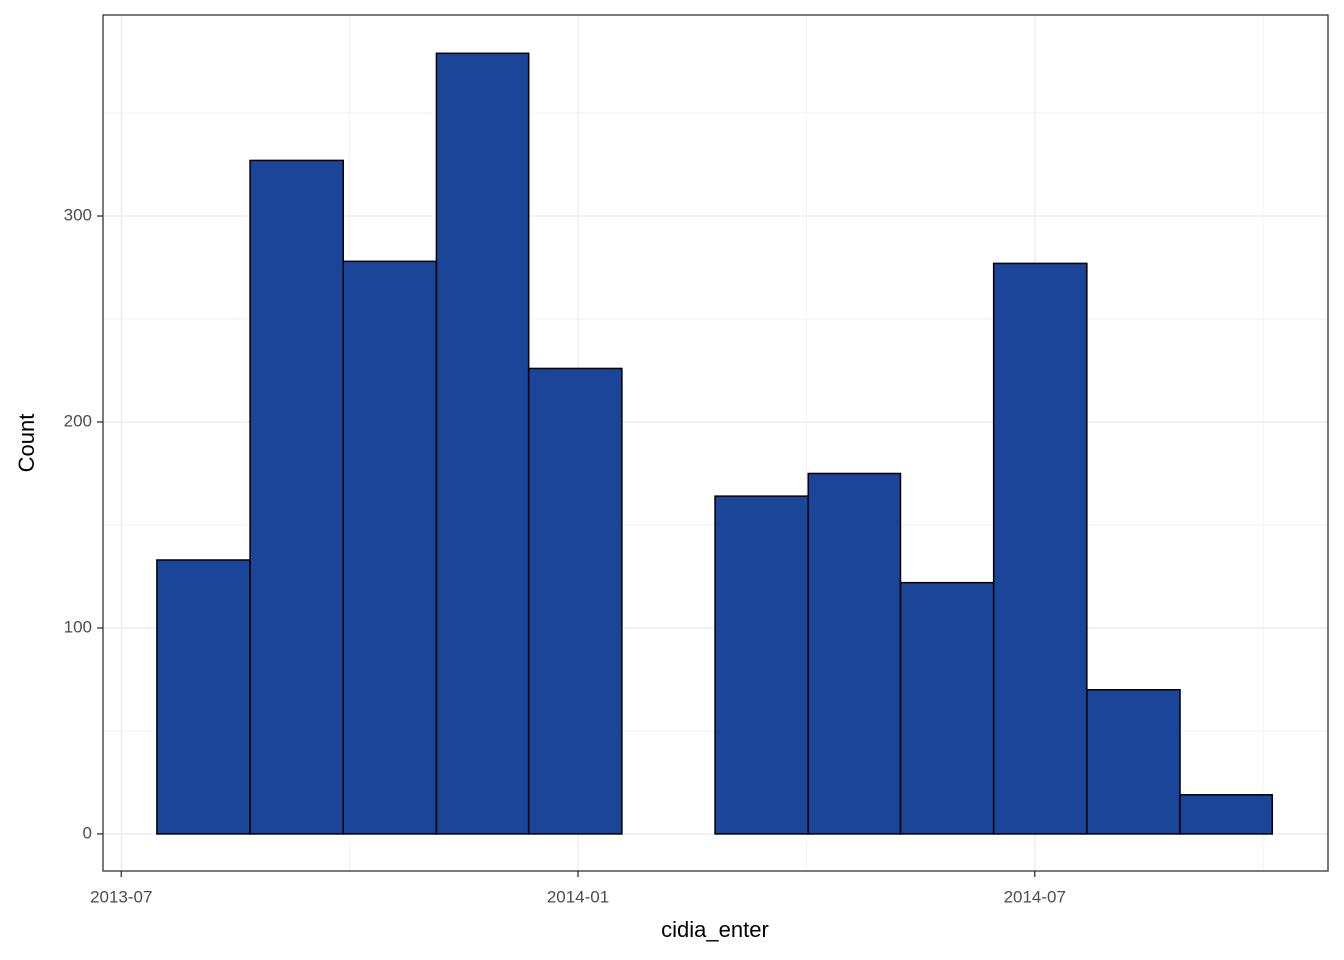 The image size is (1344, 960). I want to click on x-tick-label: 2013-07, so click(121, 896).